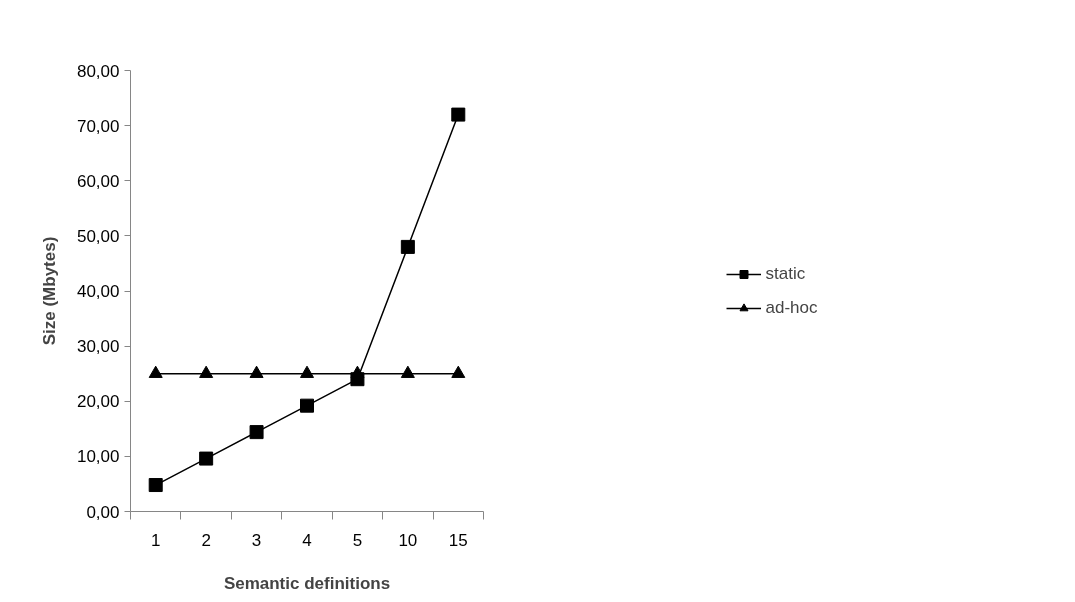  What do you see at coordinates (98, 347) in the screenshot?
I see `y-tick-label: 30,00` at bounding box center [98, 347].